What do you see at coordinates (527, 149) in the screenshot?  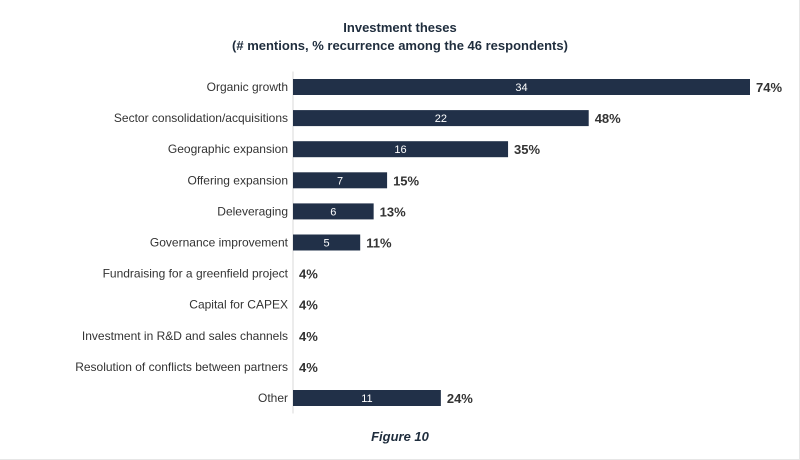 I see `percent-label: 35%` at bounding box center [527, 149].